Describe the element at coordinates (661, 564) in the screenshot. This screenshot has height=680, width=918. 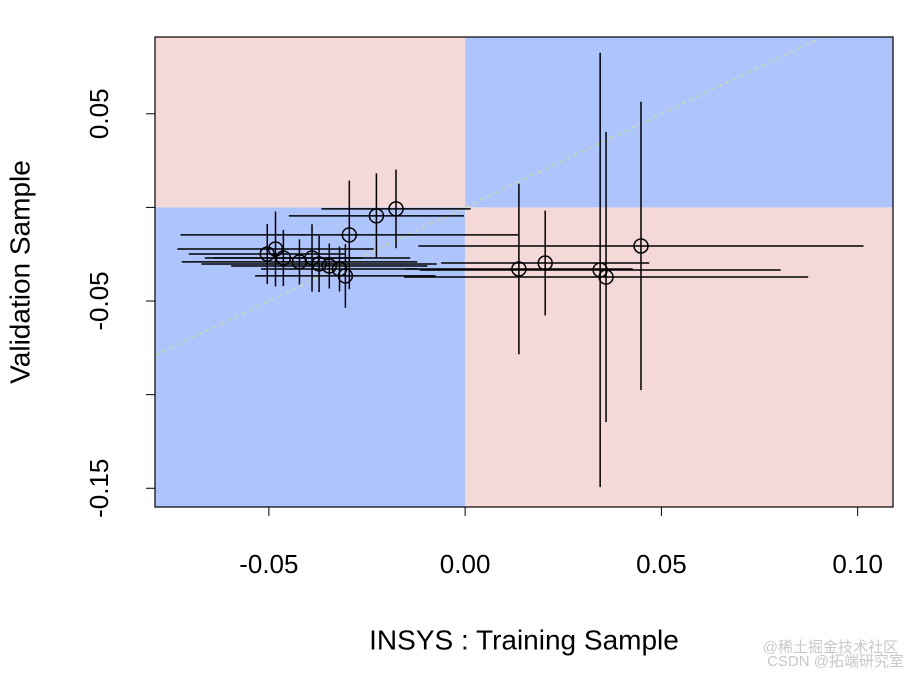
I see `x-tick-label: 0.05` at that location.